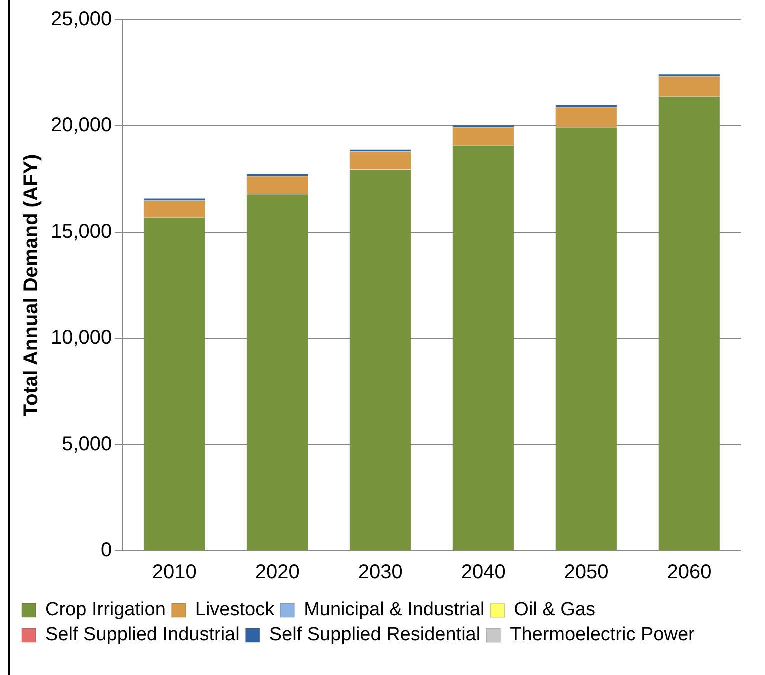  Describe the element at coordinates (81, 125) in the screenshot. I see `y-tick-label: 20,000` at that location.